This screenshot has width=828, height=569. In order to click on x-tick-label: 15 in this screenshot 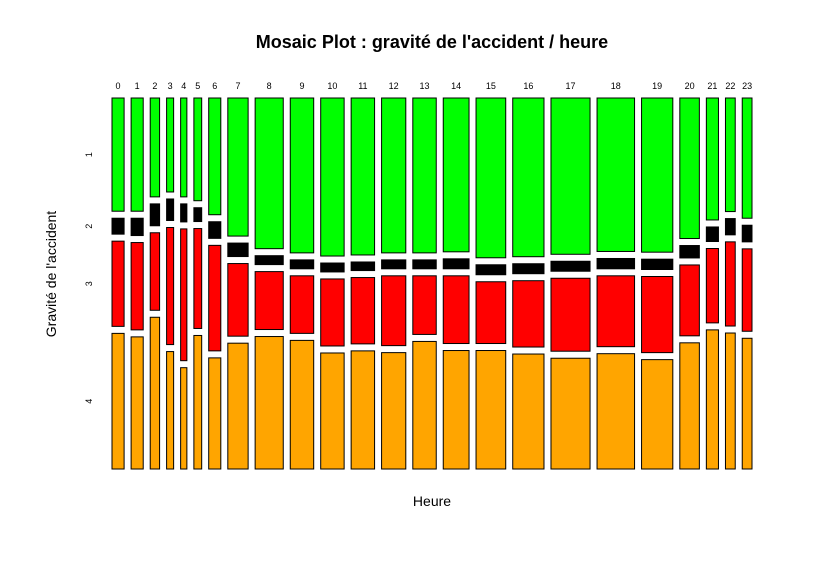, I will do `click(491, 86)`.